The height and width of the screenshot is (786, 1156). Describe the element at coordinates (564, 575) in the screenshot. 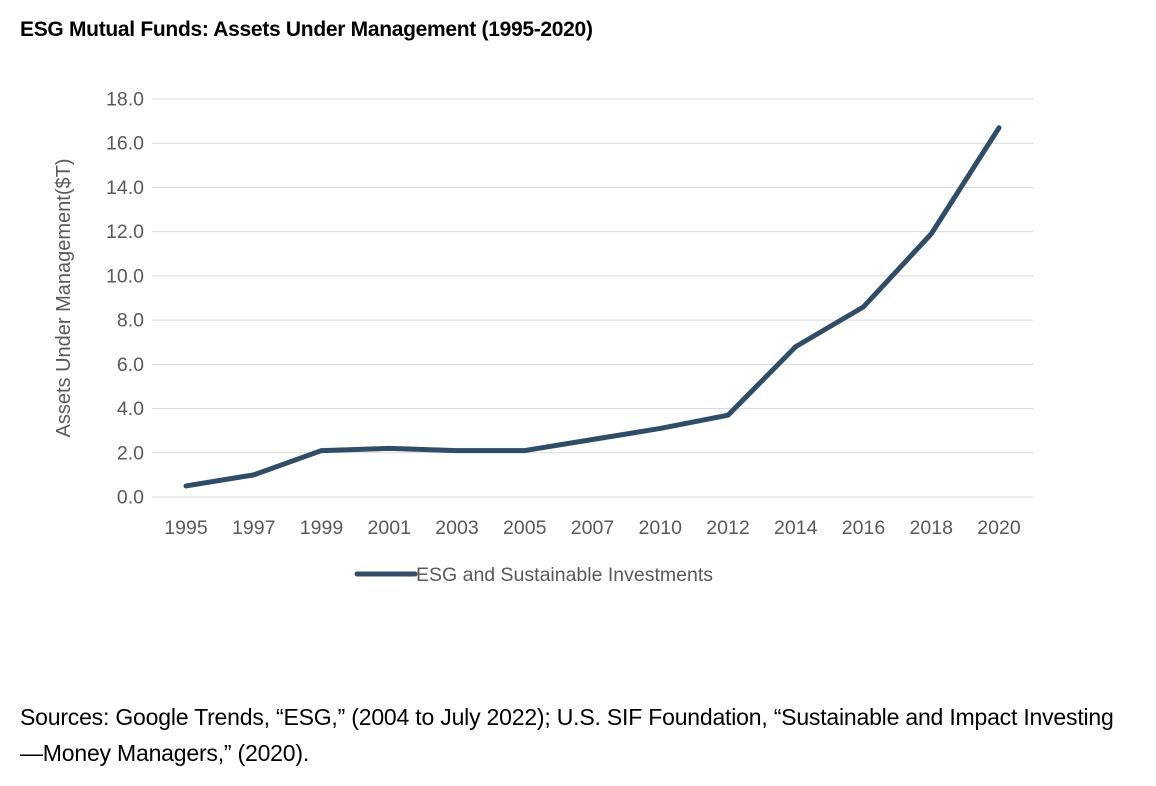

I see `legend-label: ESG and Sustainable Investments` at that location.